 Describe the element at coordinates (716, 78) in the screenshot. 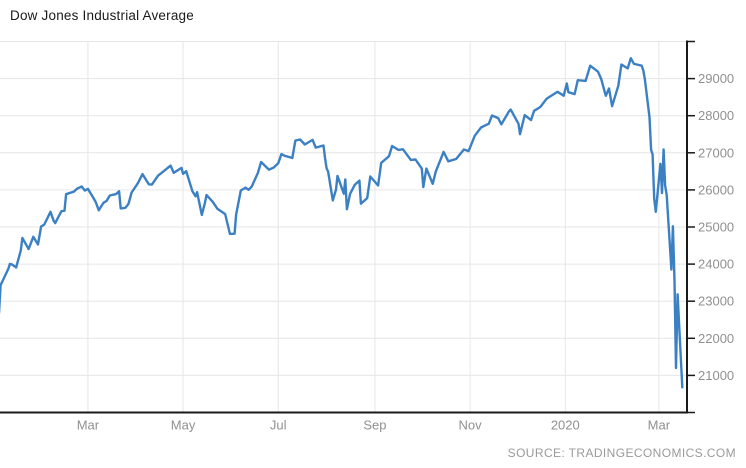

I see `y-axis-tick-label: 29000` at that location.